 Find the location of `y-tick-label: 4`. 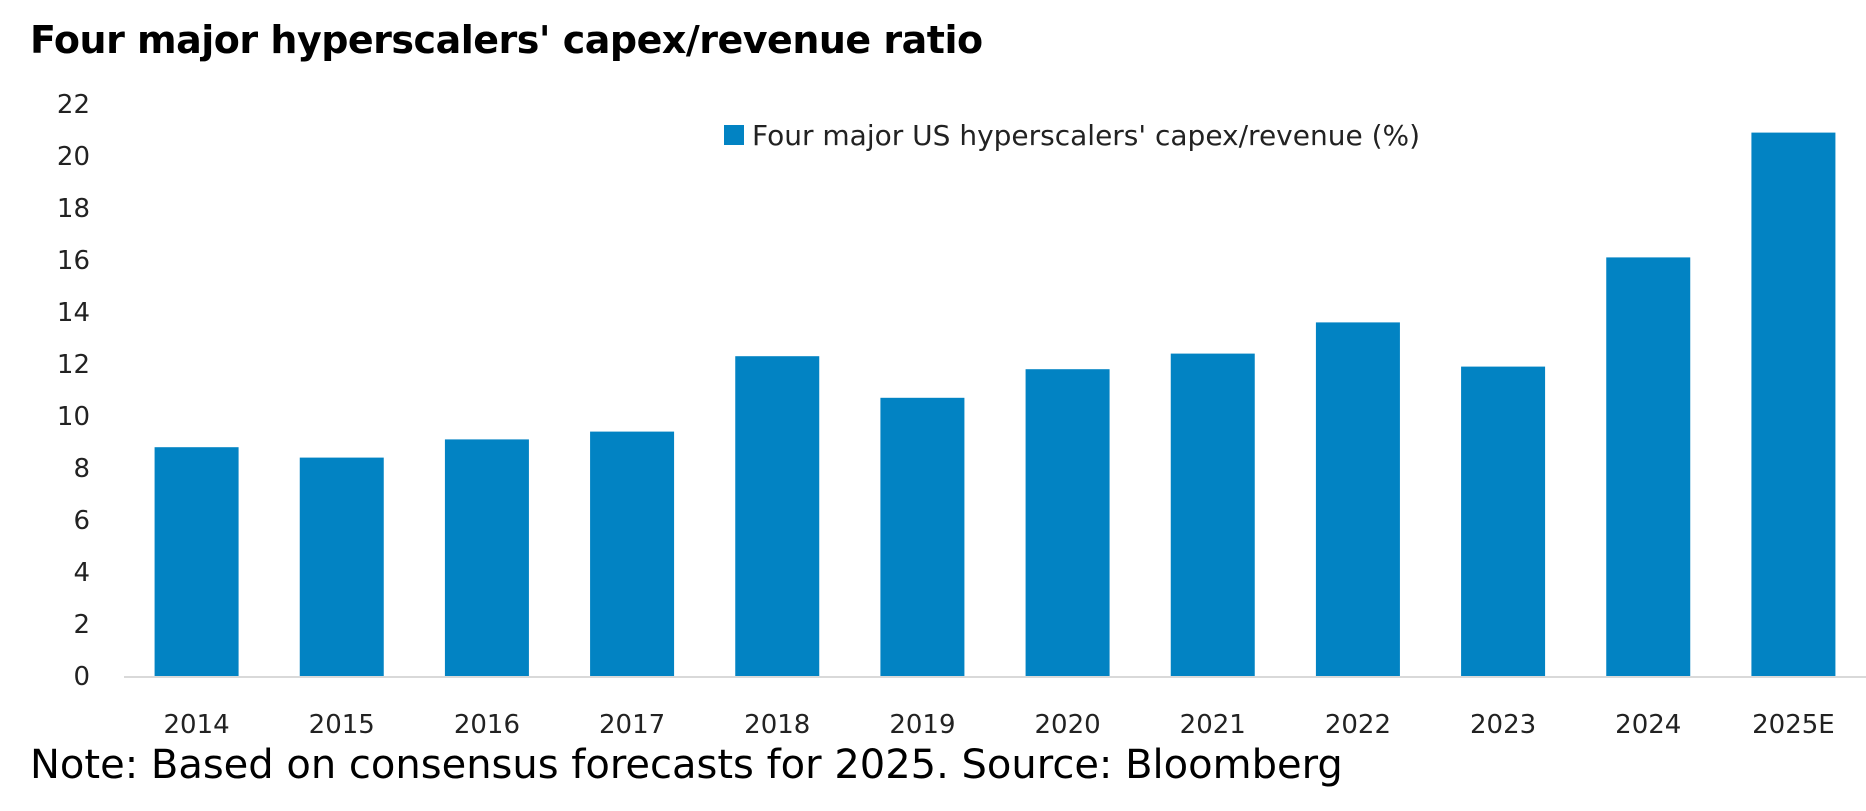

y-tick-label: 4 is located at coordinates (81, 573).